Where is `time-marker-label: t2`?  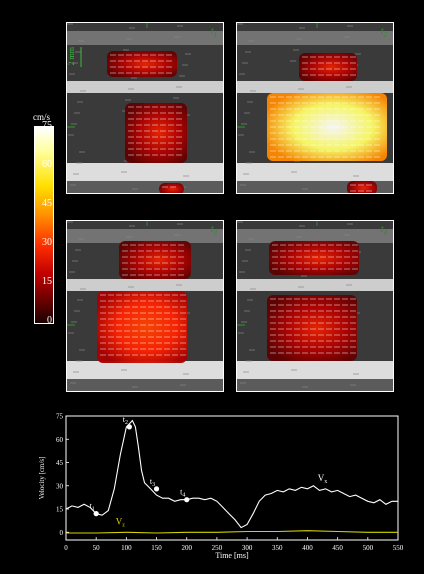
time-marker-label: t2 is located at coordinates (125, 420).